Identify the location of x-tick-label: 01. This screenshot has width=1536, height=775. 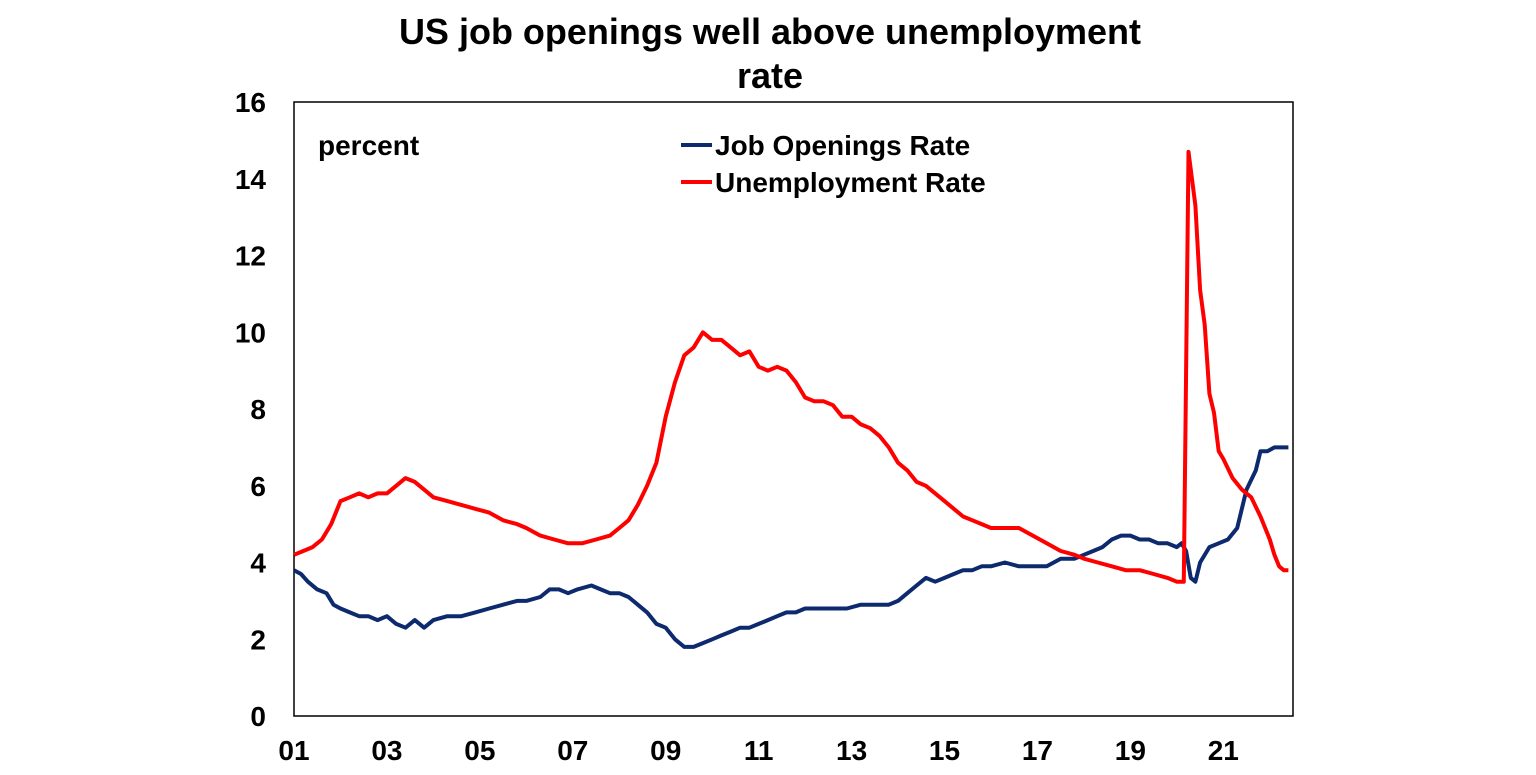
(293, 750).